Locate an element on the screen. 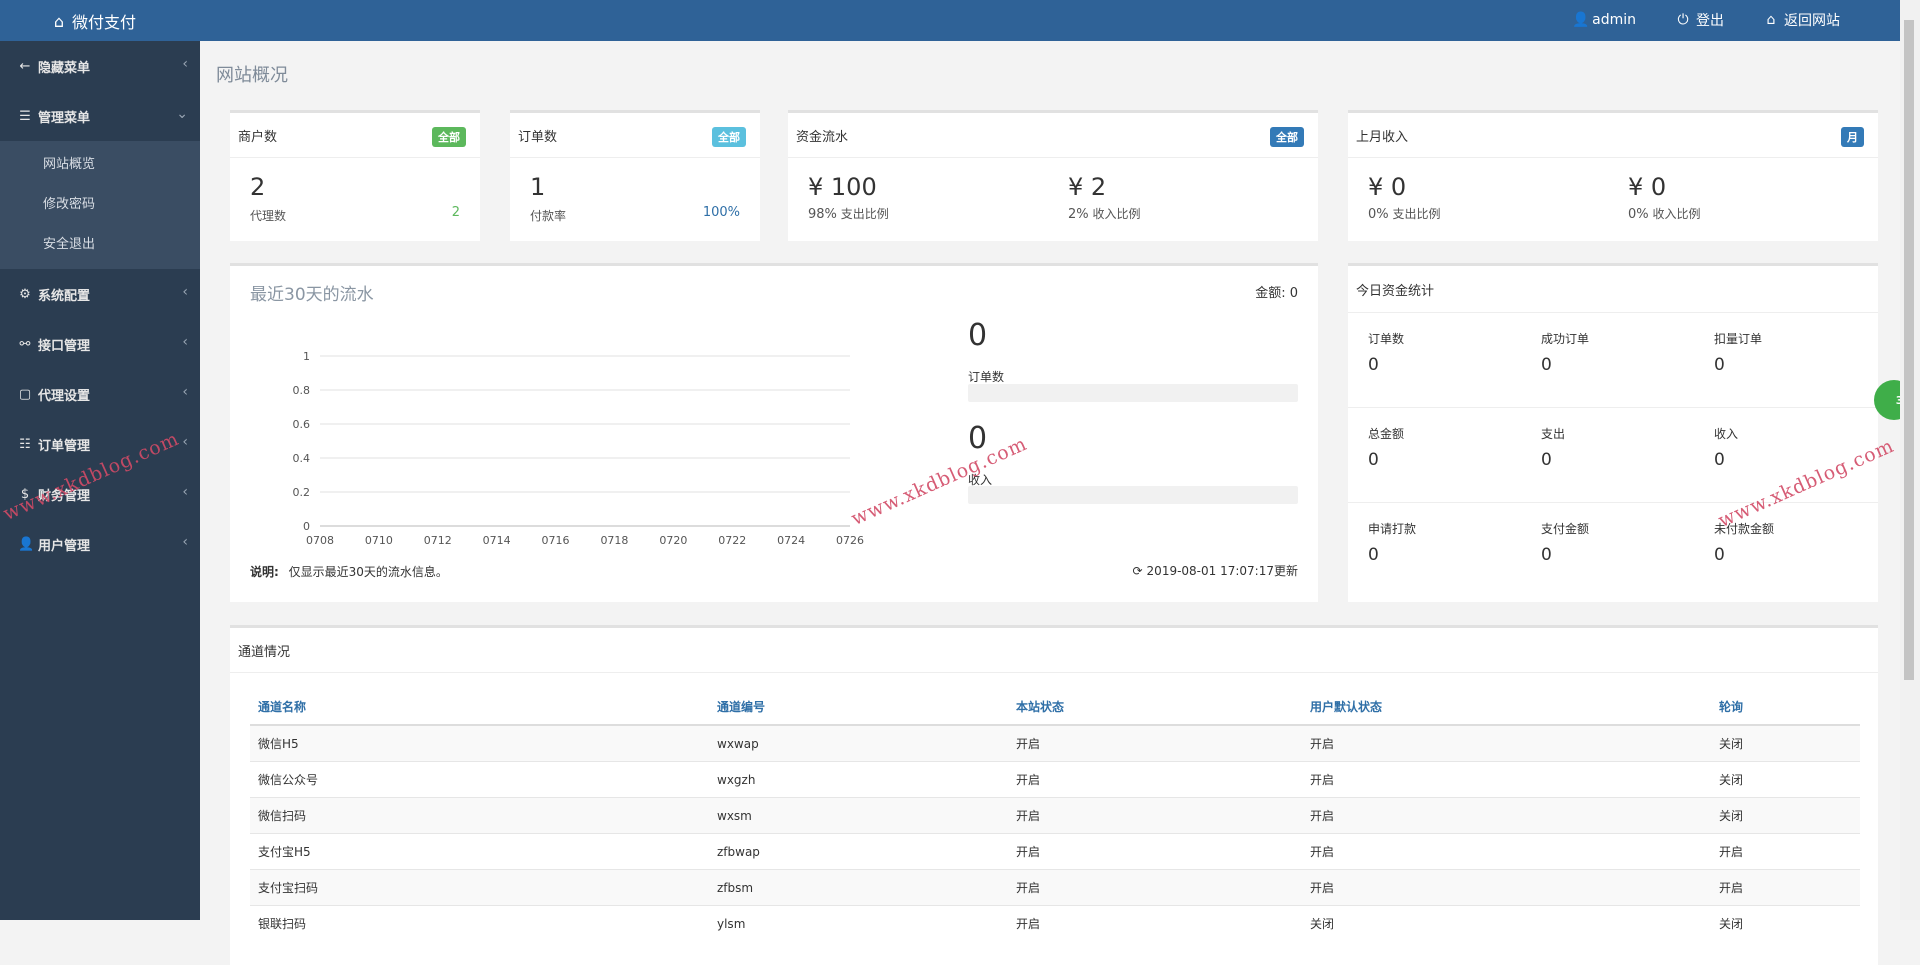 The width and height of the screenshot is (1920, 965). logout-link: ⏻ 登出 is located at coordinates (1700, 20).